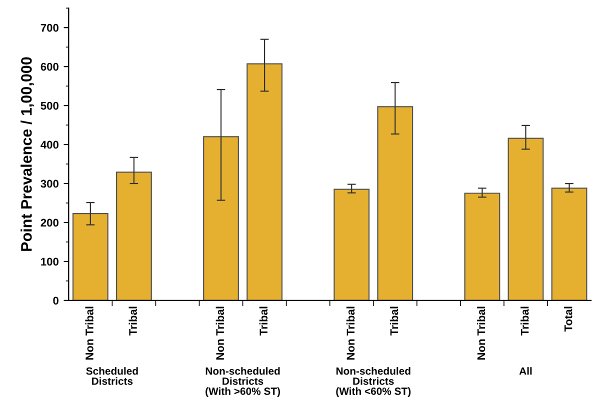 Image resolution: width=597 pixels, height=406 pixels. What do you see at coordinates (243, 382) in the screenshot?
I see `text: Non-scheduled Districts (With >60% ST)` at bounding box center [243, 382].